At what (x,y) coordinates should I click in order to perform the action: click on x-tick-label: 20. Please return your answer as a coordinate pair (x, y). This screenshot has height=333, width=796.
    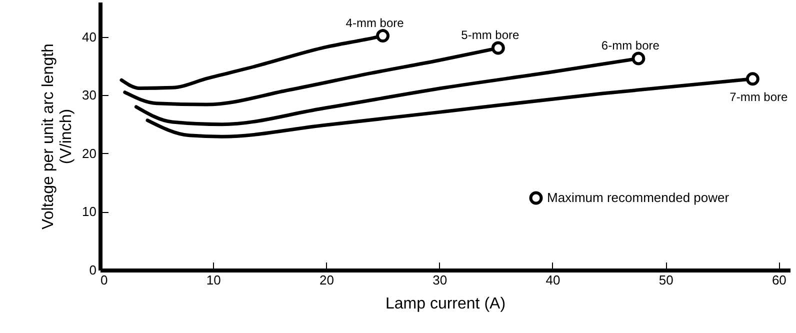
    Looking at the image, I should click on (326, 280).